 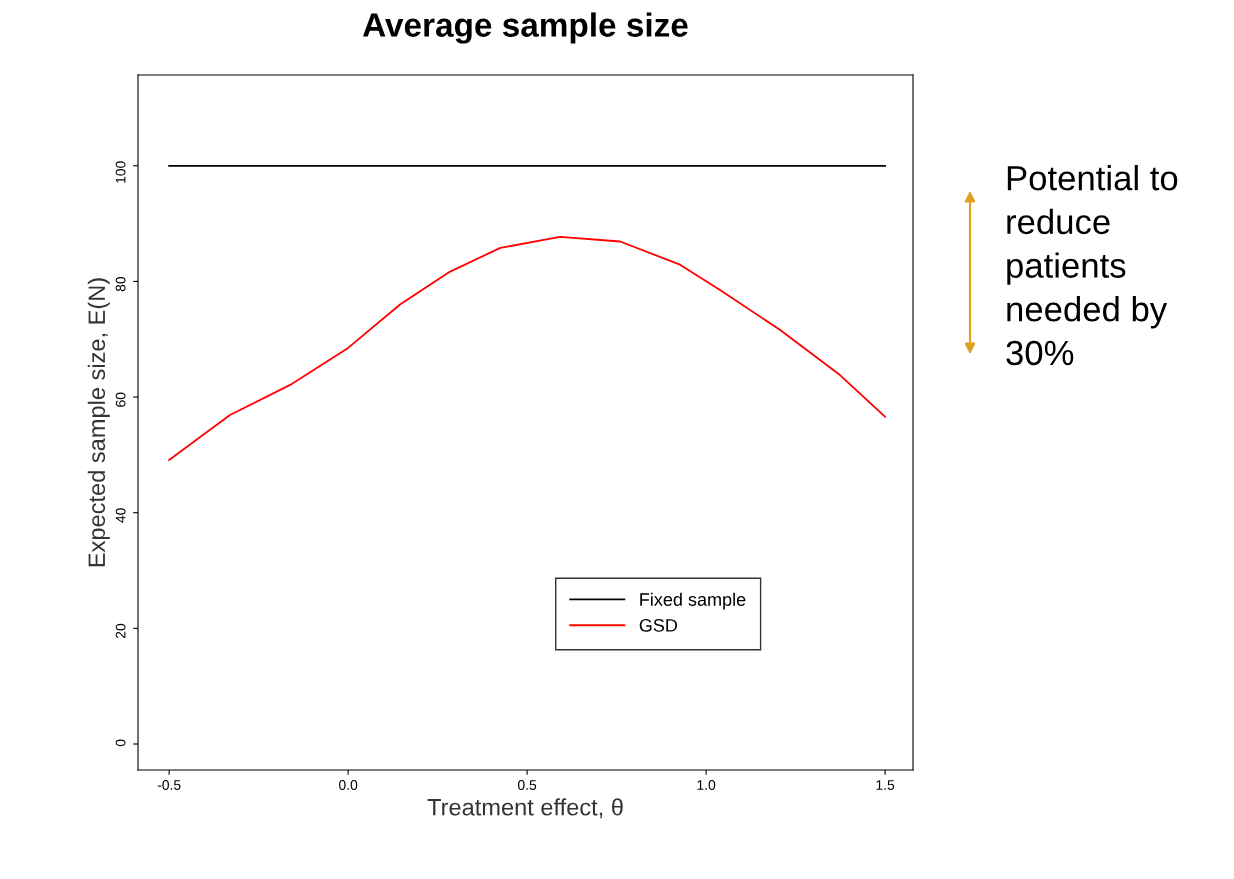 I want to click on y-tick-label: 80, so click(x=120, y=284).